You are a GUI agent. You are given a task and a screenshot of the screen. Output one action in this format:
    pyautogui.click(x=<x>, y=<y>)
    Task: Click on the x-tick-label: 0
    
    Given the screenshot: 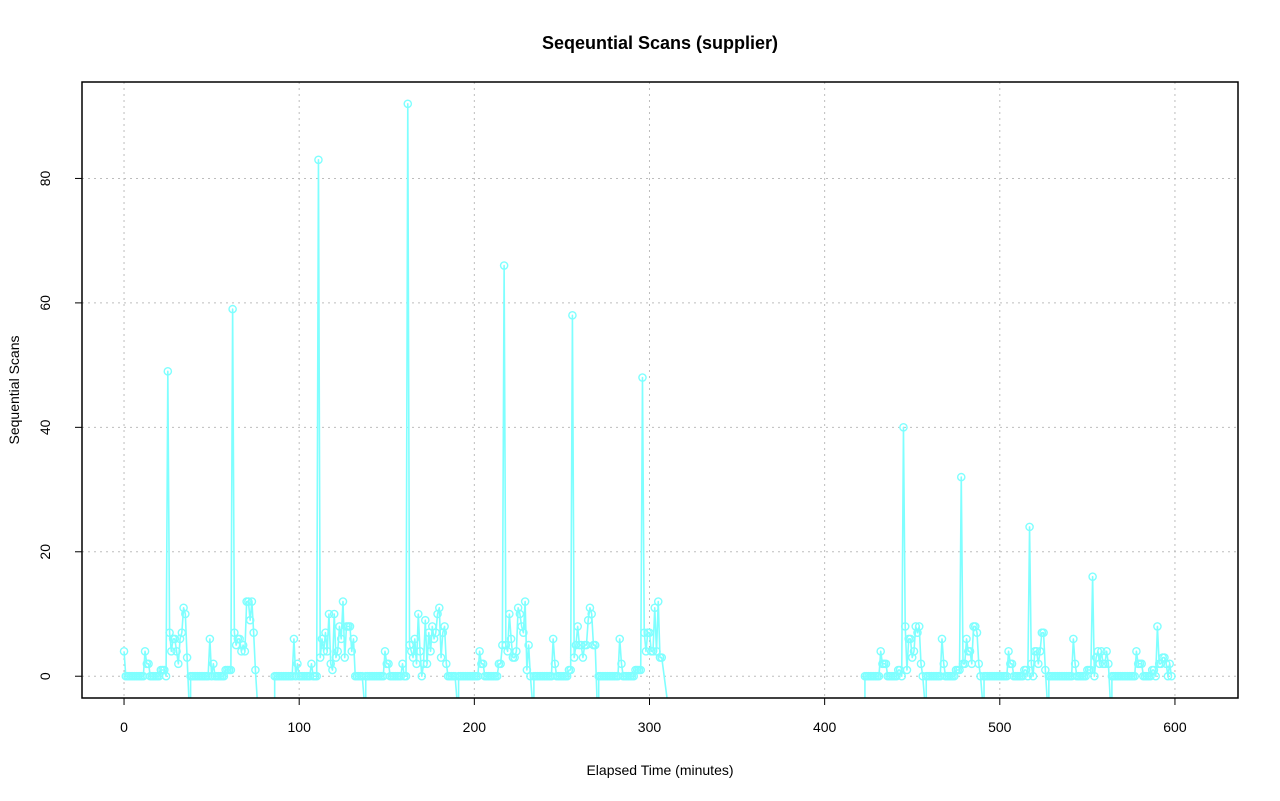 What is the action you would take?
    pyautogui.click(x=124, y=727)
    